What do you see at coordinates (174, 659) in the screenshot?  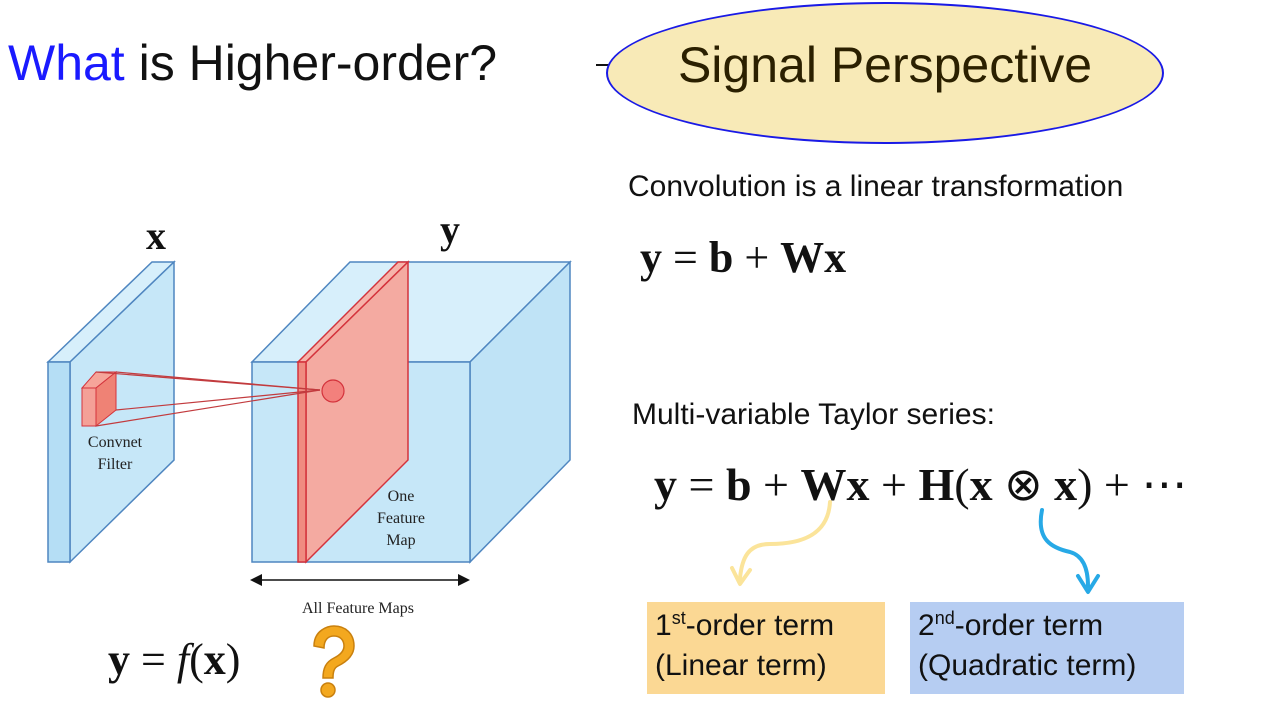 I see `function-equation: y = f(x)` at bounding box center [174, 659].